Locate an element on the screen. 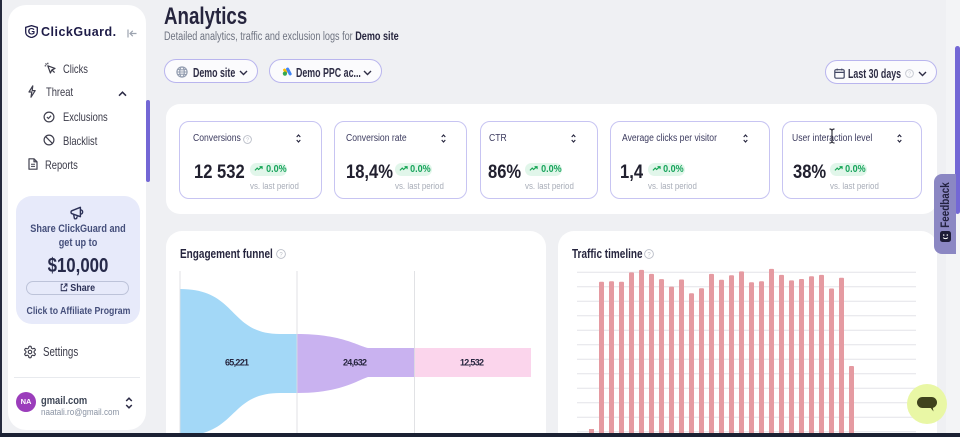 This screenshot has width=960, height=437. svg-text: 65,221 is located at coordinates (237, 363).